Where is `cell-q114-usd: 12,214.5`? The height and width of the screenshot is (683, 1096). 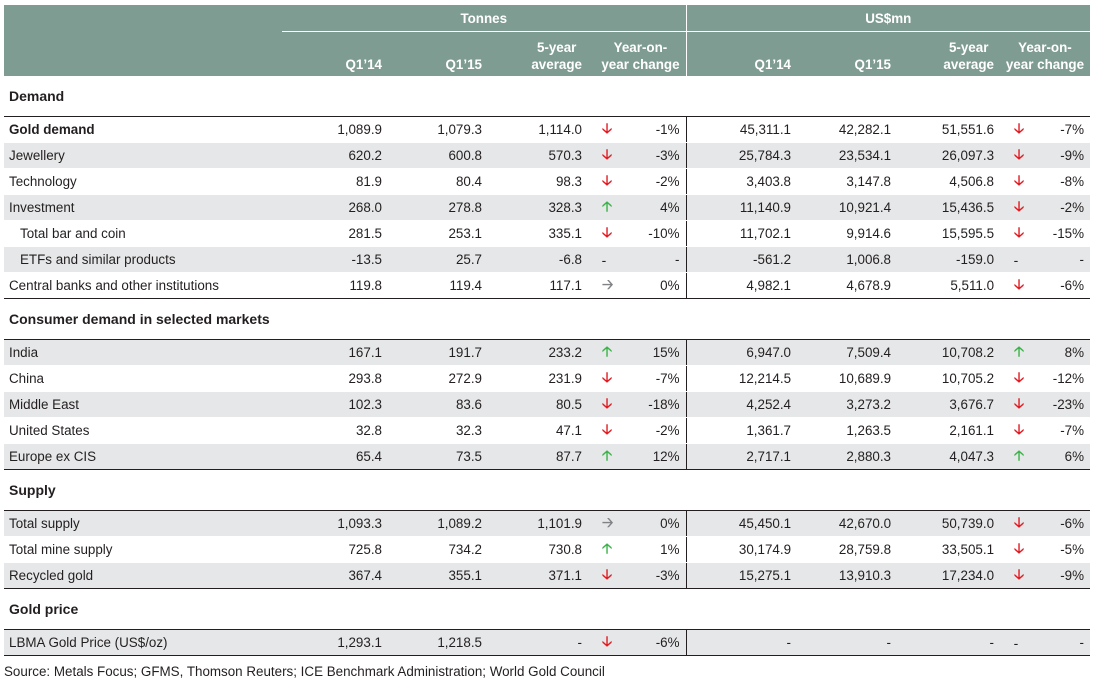
cell-q114-usd: 12,214.5 is located at coordinates (741, 378).